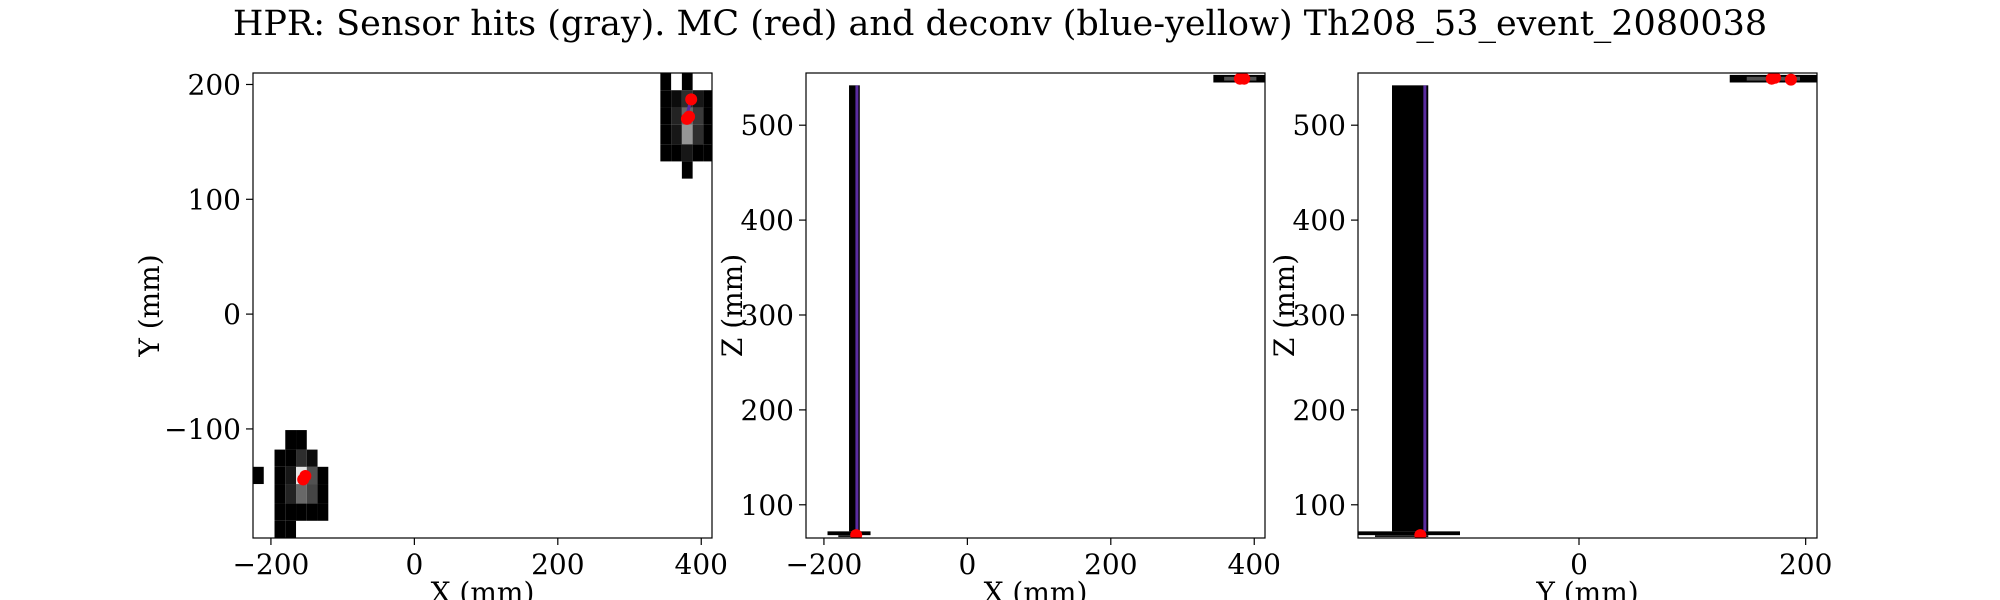 Image resolution: width=2000 pixels, height=600 pixels. What do you see at coordinates (1036, 588) in the screenshot?
I see `xz-xlabel: X (mm)` at bounding box center [1036, 588].